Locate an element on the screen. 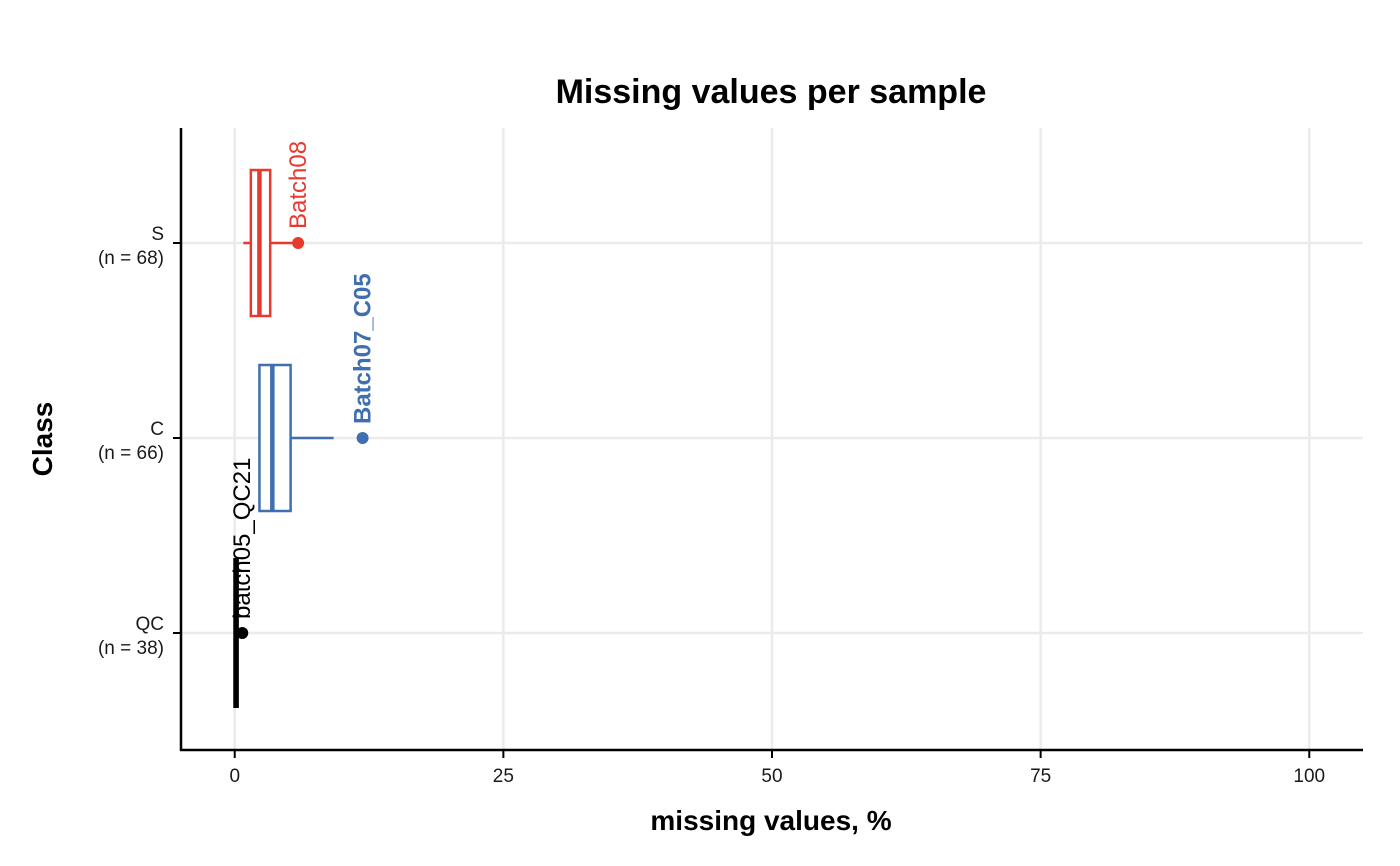  x-tick-label: 0 is located at coordinates (234, 776).